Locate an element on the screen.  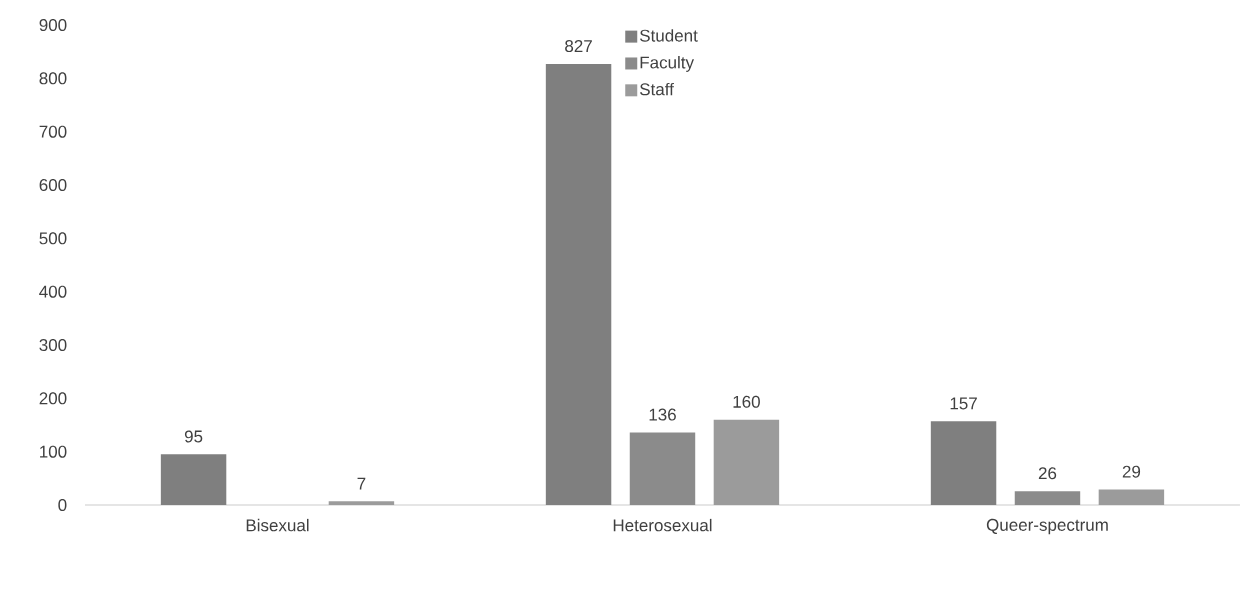
y-tick-label: 800 is located at coordinates (53, 78).